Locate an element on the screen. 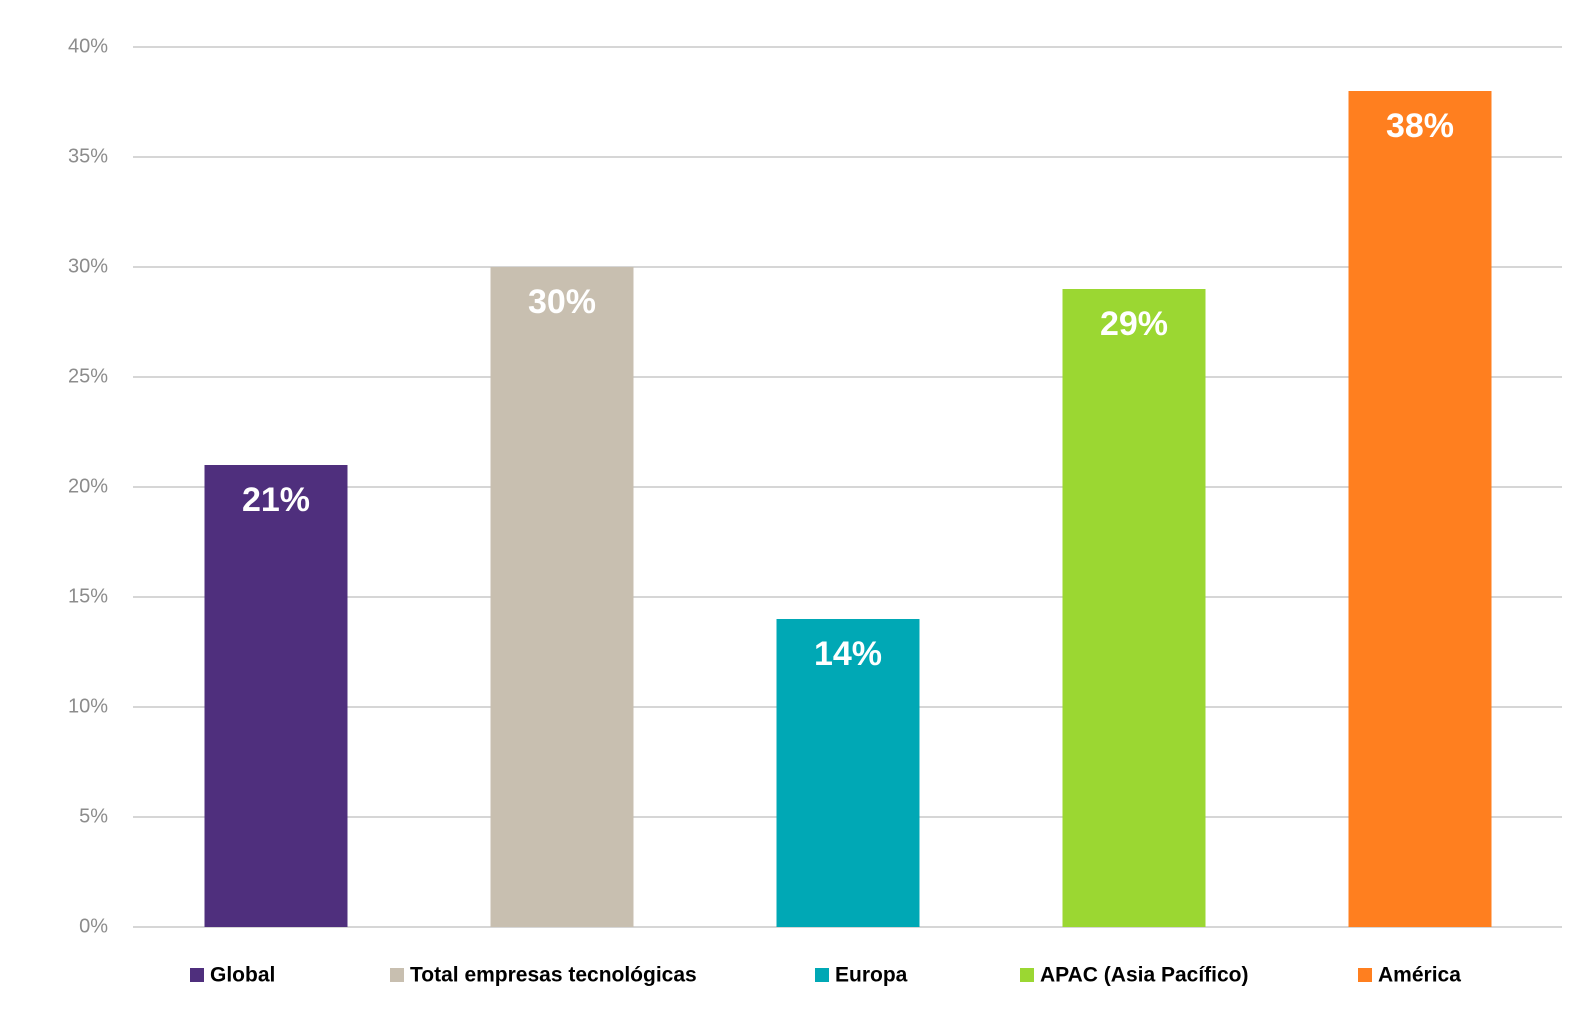  legend-label: Europa is located at coordinates (871, 975).